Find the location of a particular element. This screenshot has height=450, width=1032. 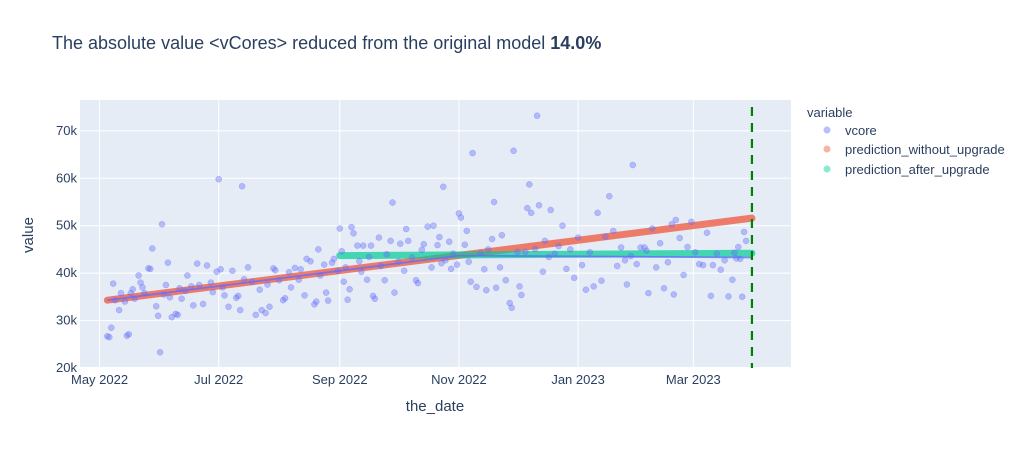

vcore-trend-polyline is located at coordinates (429, 278).